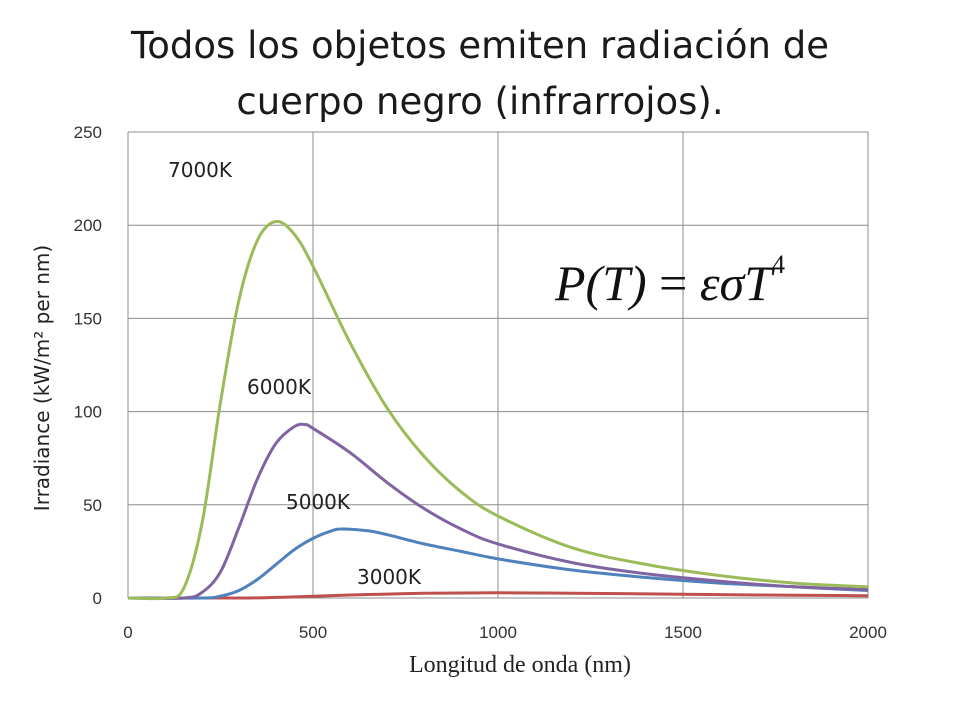 The height and width of the screenshot is (720, 960). Describe the element at coordinates (88, 412) in the screenshot. I see `y-tick-label: 100` at that location.